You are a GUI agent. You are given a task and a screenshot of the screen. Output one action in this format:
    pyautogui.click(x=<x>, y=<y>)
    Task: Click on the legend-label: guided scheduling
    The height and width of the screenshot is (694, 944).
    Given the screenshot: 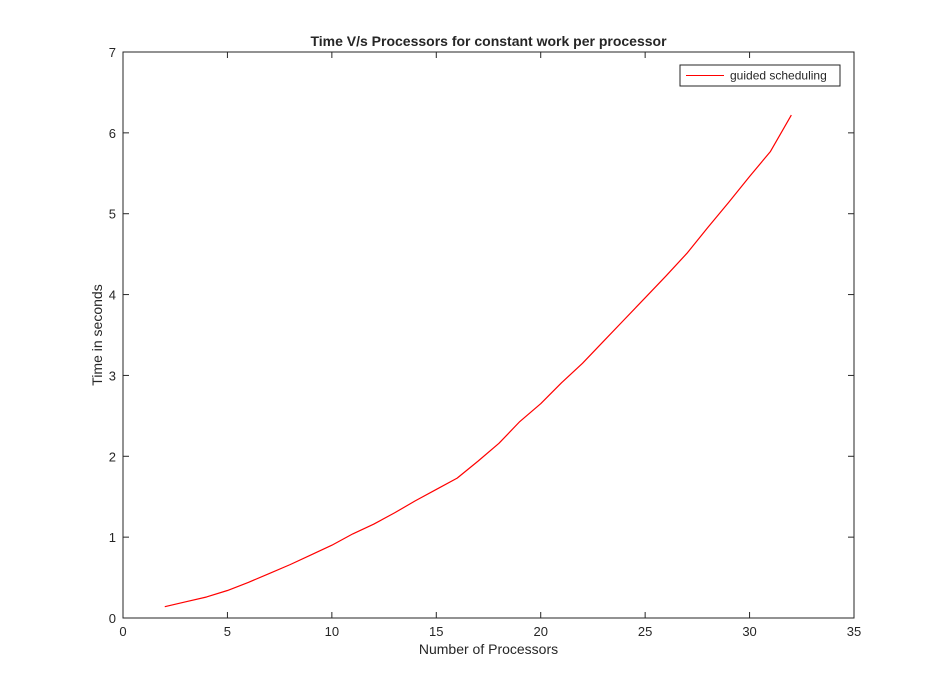 What is the action you would take?
    pyautogui.click(x=778, y=76)
    